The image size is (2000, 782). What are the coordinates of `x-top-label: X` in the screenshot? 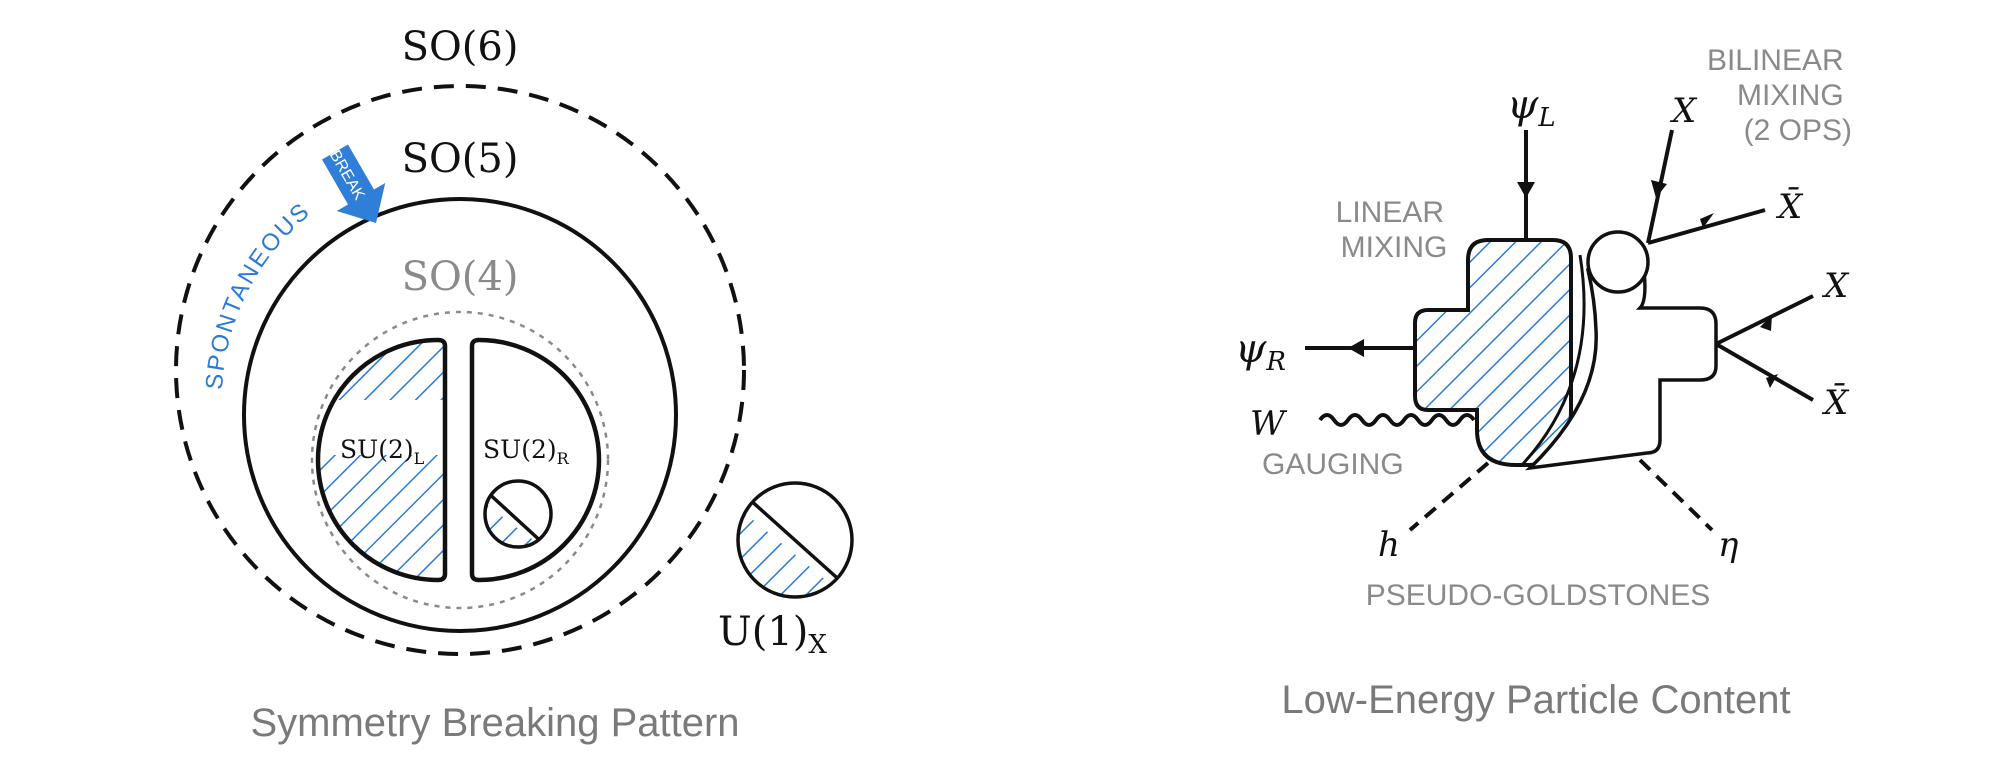 It's located at (1683, 111).